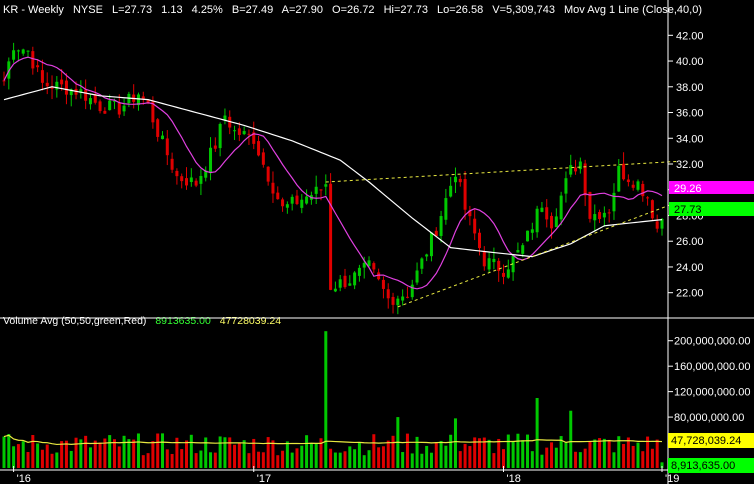 The height and width of the screenshot is (484, 754). Describe the element at coordinates (690, 165) in the screenshot. I see `price-tick-label: 32.00` at that location.